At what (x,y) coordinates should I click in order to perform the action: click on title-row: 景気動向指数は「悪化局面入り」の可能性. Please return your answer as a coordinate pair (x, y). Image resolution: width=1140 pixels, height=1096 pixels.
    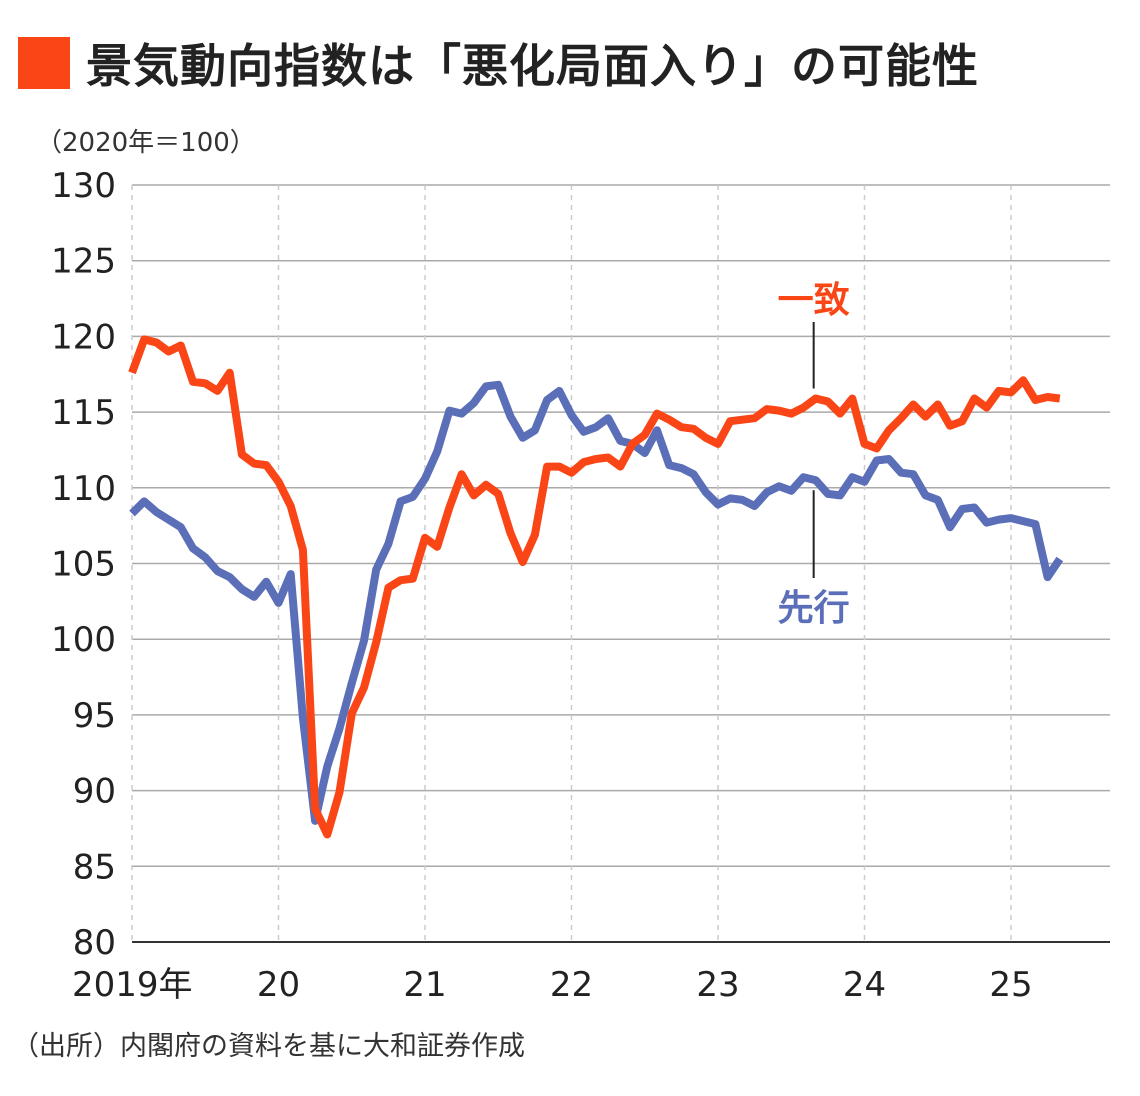
    Looking at the image, I should click on (498, 63).